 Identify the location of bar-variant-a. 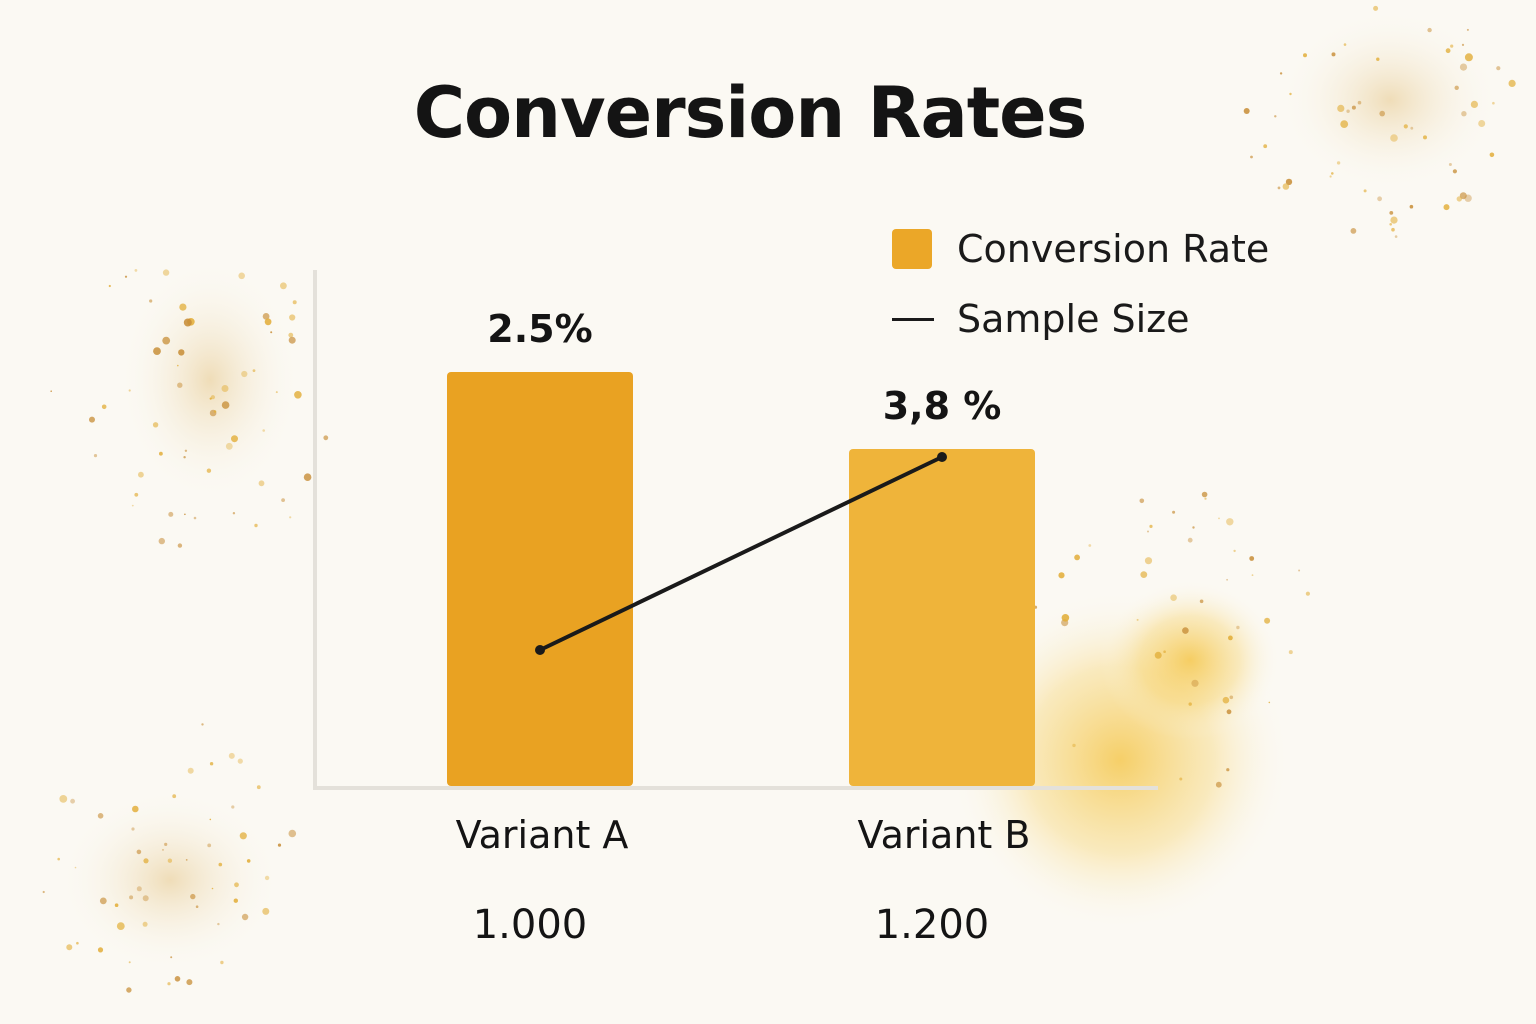
(540, 579).